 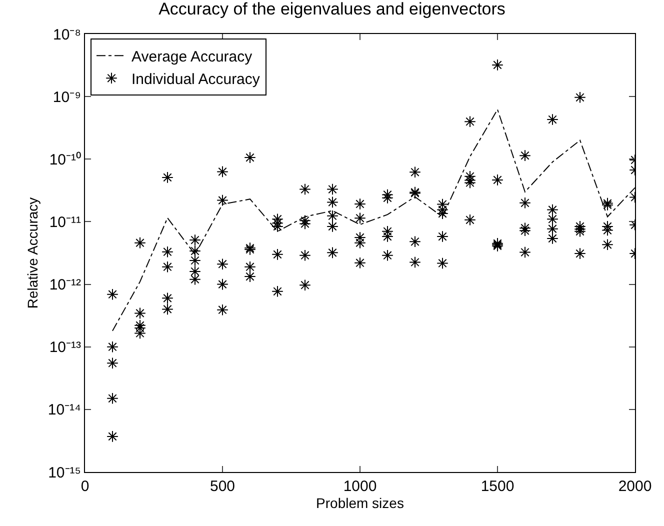 What do you see at coordinates (65, 347) in the screenshot?
I see `y-tick-label: 10⁻¹³` at bounding box center [65, 347].